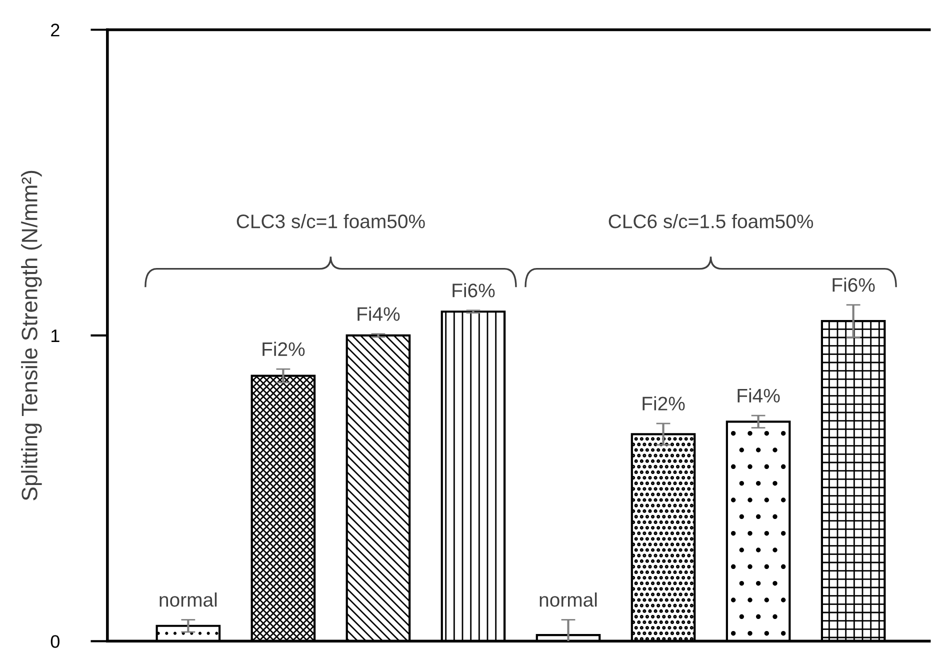 Image resolution: width=934 pixels, height=661 pixels. Describe the element at coordinates (330, 221) in the screenshot. I see `annotation: CLC3 s/c=1 foam50%` at that location.